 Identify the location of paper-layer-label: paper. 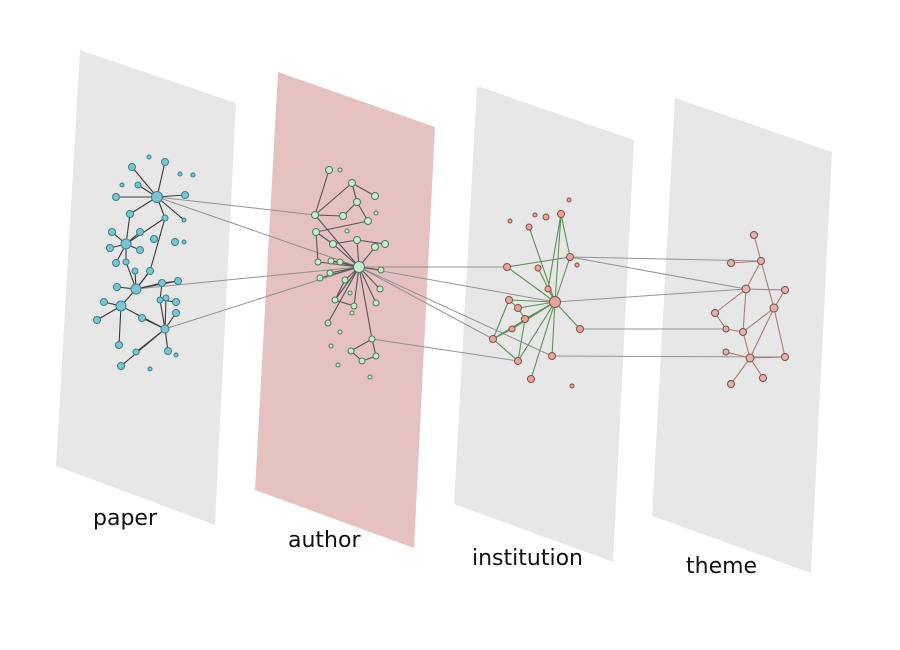
(125, 518).